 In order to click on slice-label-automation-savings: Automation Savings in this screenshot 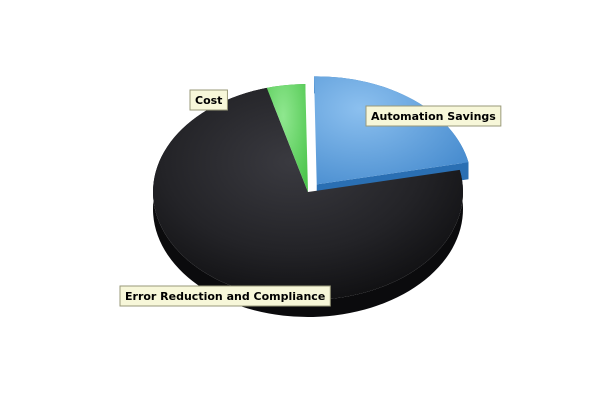, I will do `click(433, 116)`.